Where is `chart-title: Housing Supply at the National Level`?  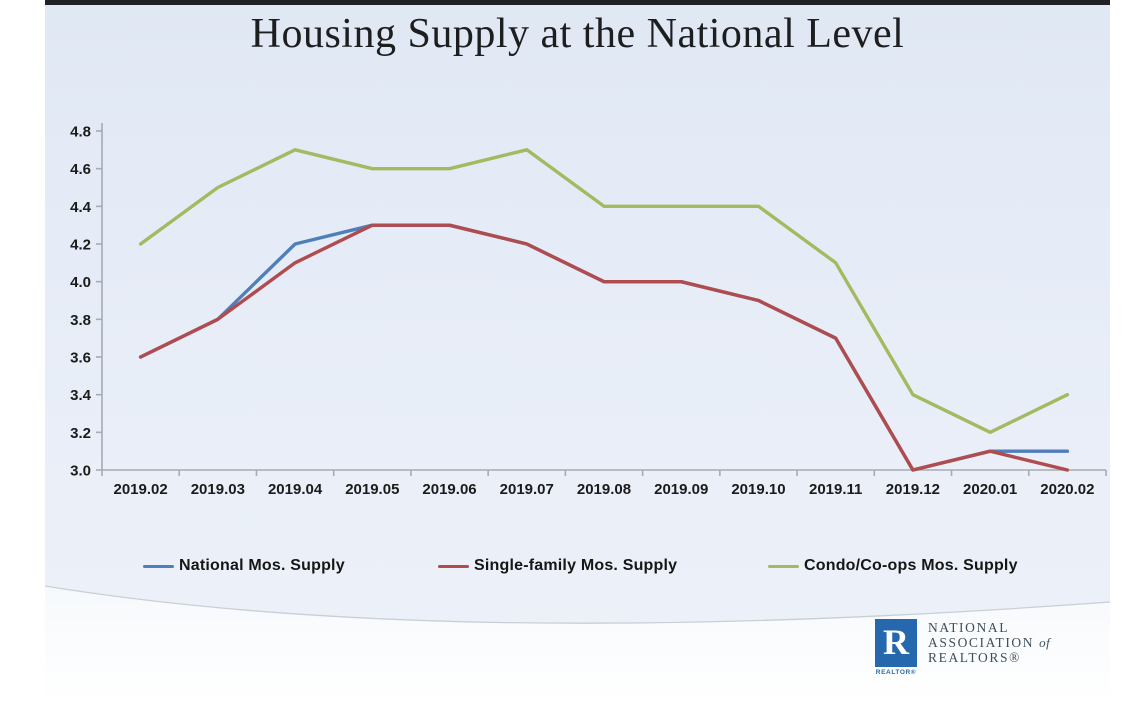 chart-title: Housing Supply at the National Level is located at coordinates (577, 34).